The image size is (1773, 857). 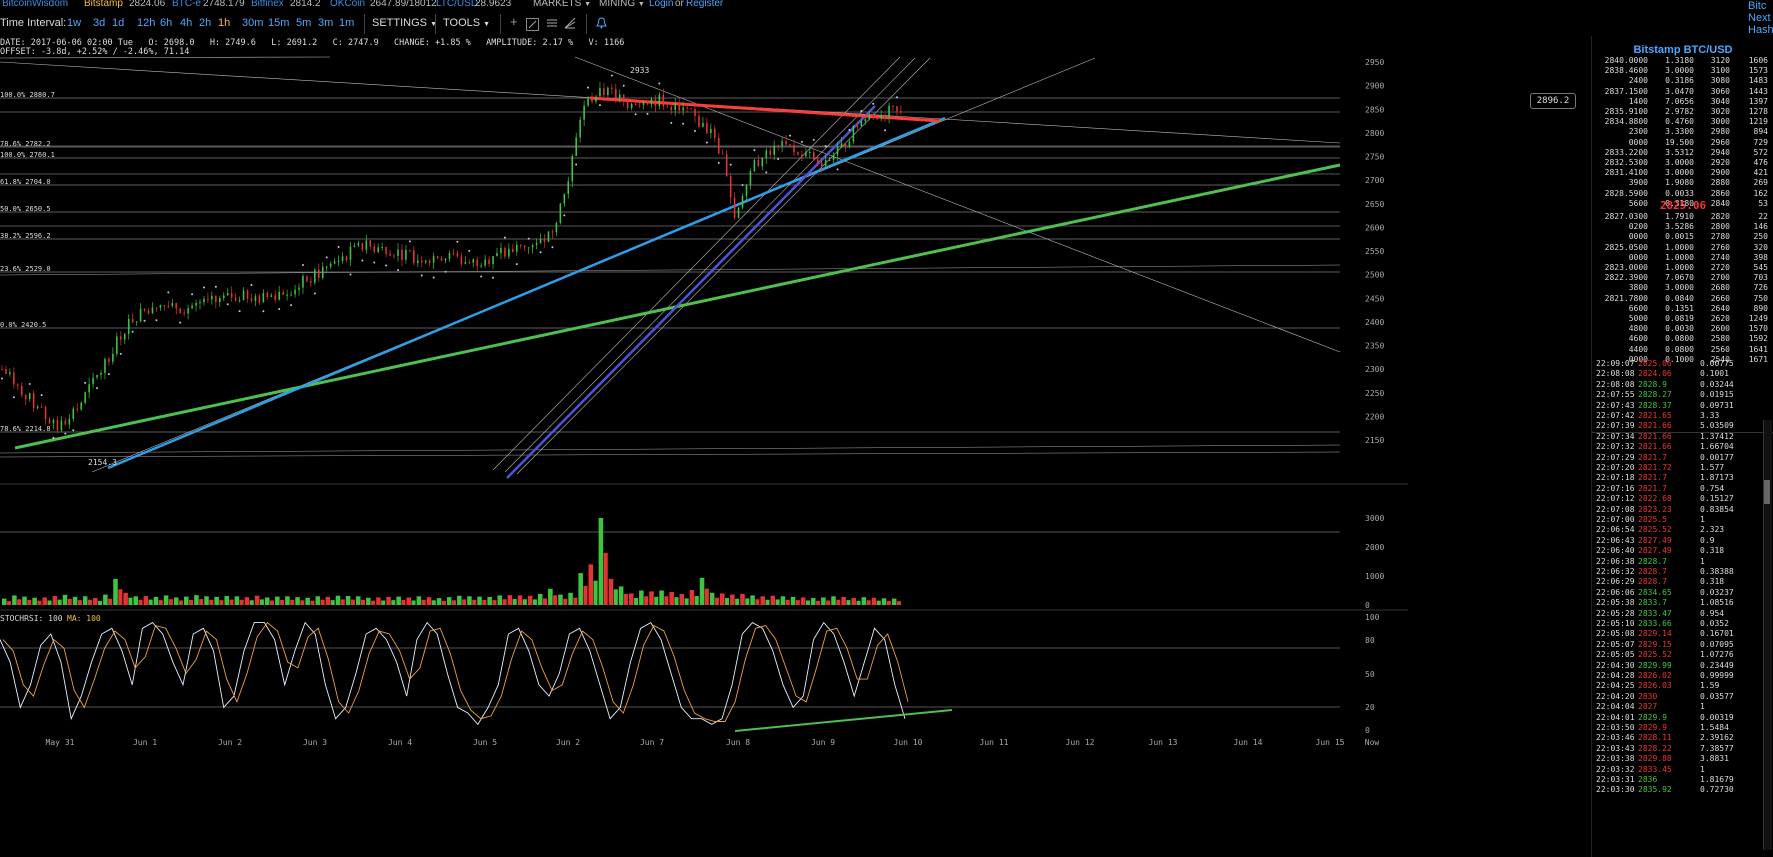 I want to click on orderbook-row: 2838.4600 3.0000 3100 1573, so click(x=1683, y=71).